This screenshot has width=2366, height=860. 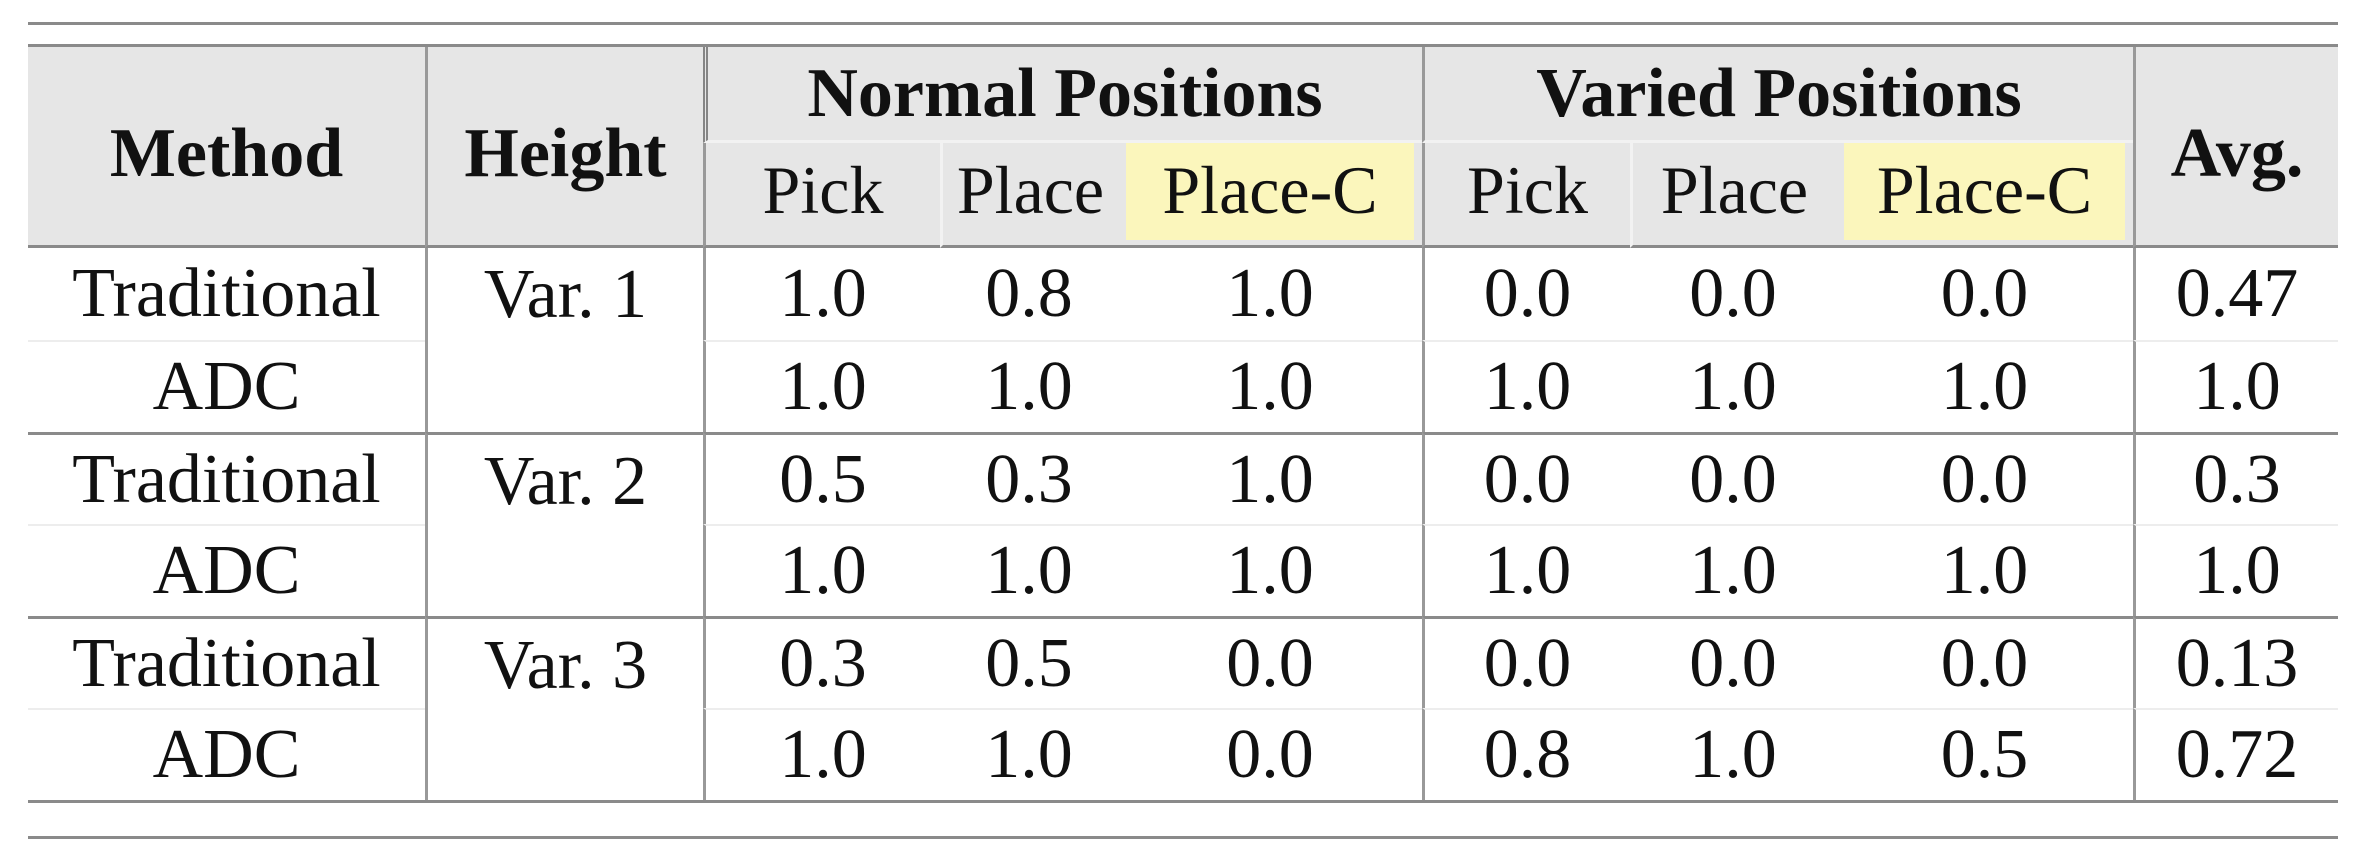 I want to click on normal-place-c-header: Place-C, so click(x=1270, y=195).